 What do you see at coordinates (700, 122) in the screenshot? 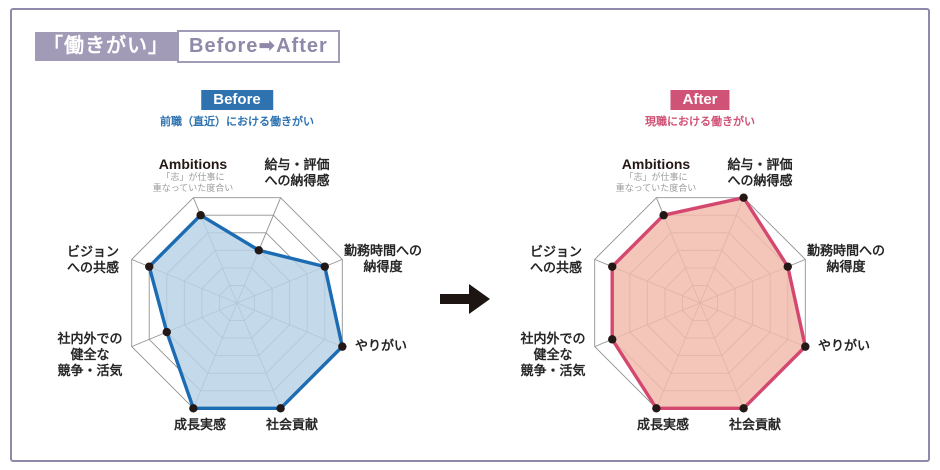
I see `after-caption: 現職における働きがい` at bounding box center [700, 122].